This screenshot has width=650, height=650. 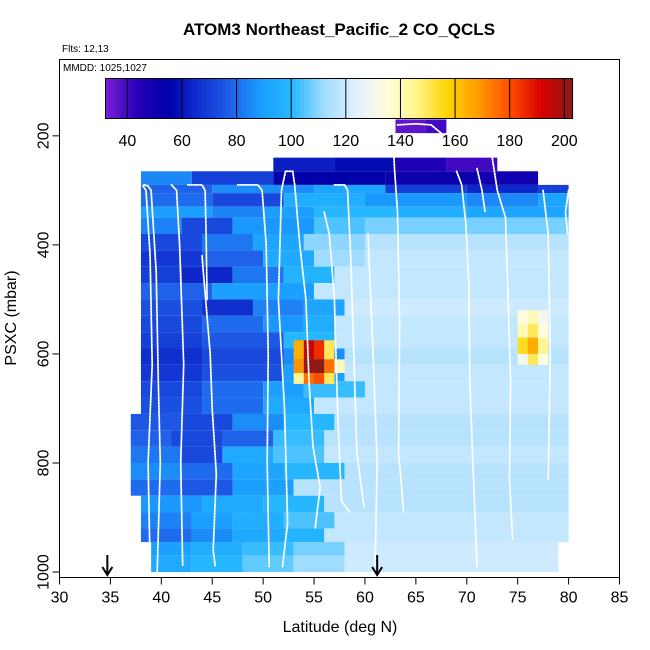 I want to click on latitude-arrows, so click(x=242, y=566).